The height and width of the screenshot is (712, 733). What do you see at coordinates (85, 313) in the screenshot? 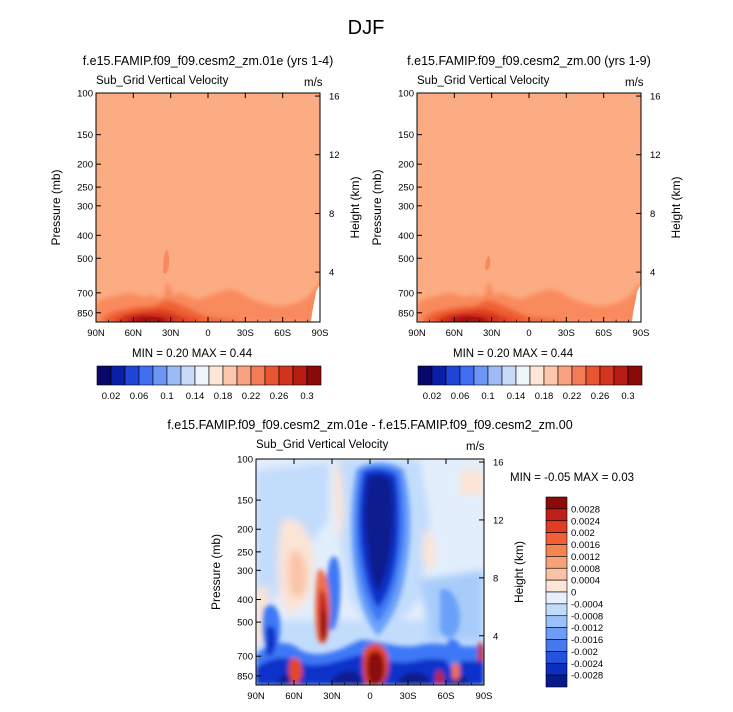
I see `panel-0-ytick-label: 850` at bounding box center [85, 313].